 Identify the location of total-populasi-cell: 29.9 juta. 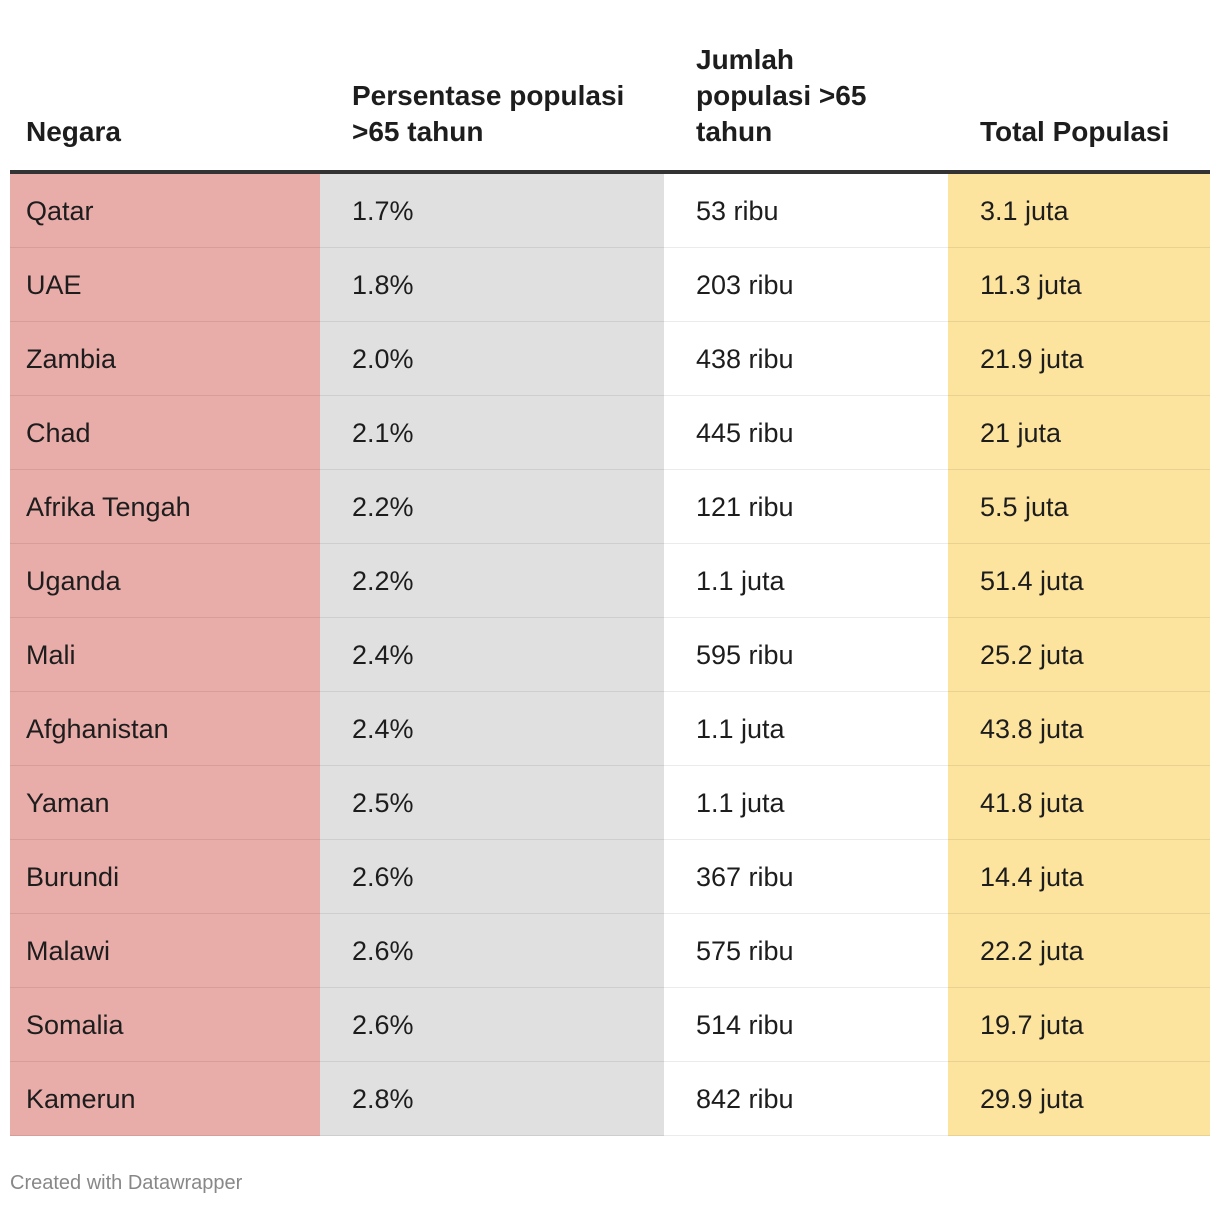
(1079, 1099).